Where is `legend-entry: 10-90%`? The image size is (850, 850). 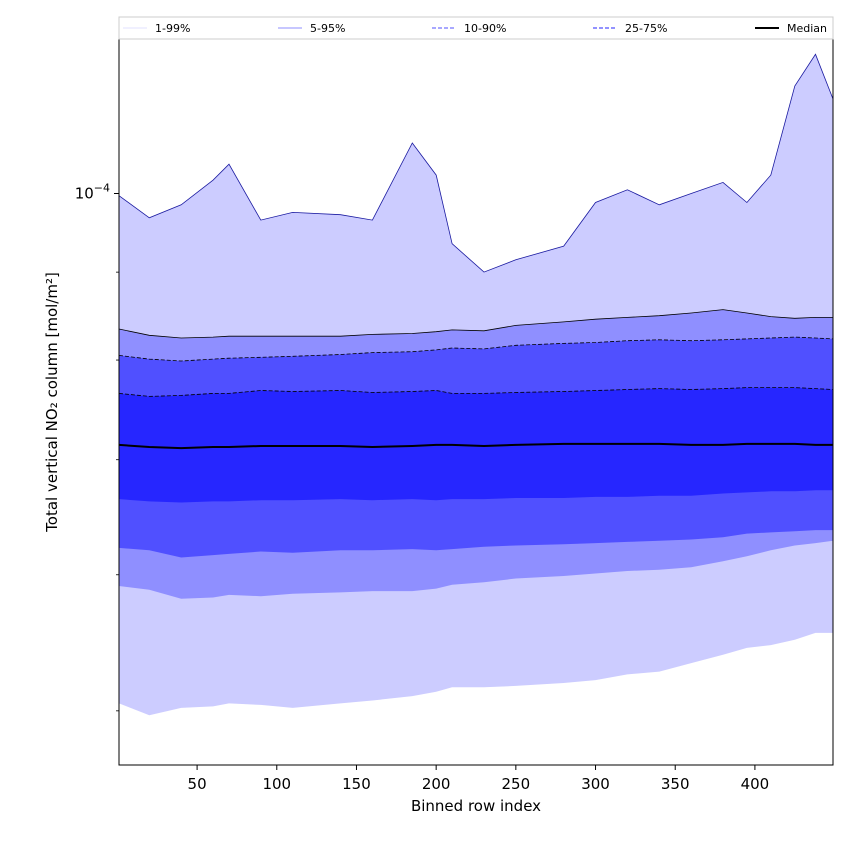
legend-entry: 10-90% is located at coordinates (469, 28).